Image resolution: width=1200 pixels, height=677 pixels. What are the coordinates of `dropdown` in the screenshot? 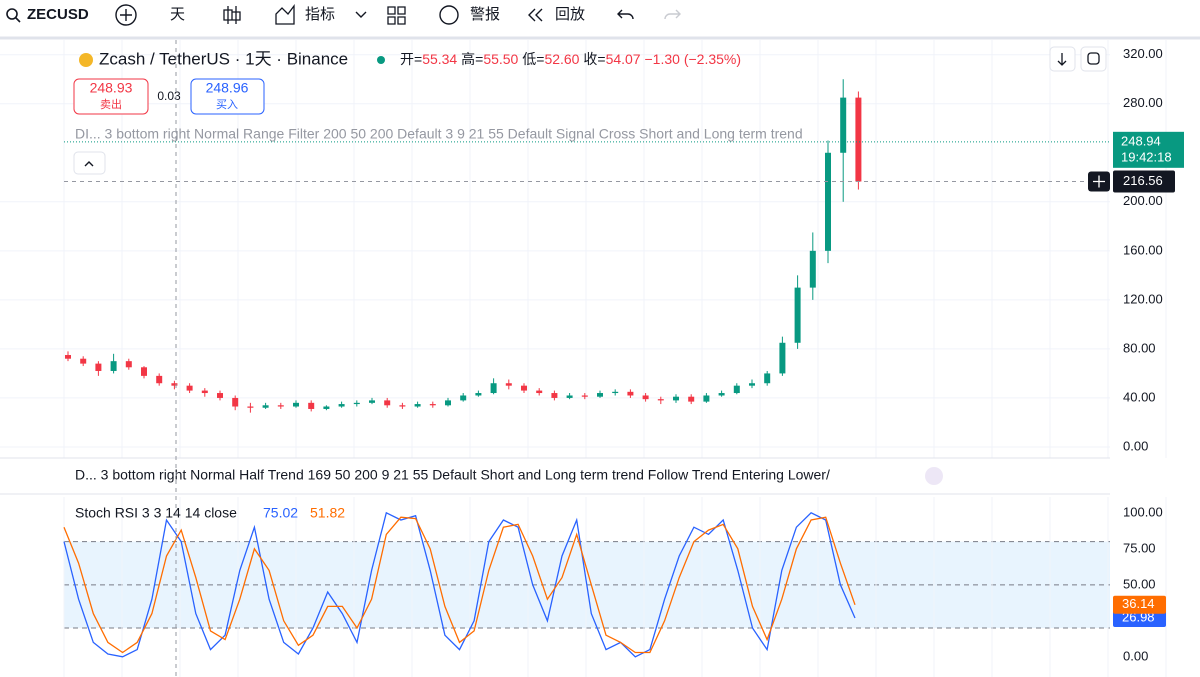 It's located at (361, 14).